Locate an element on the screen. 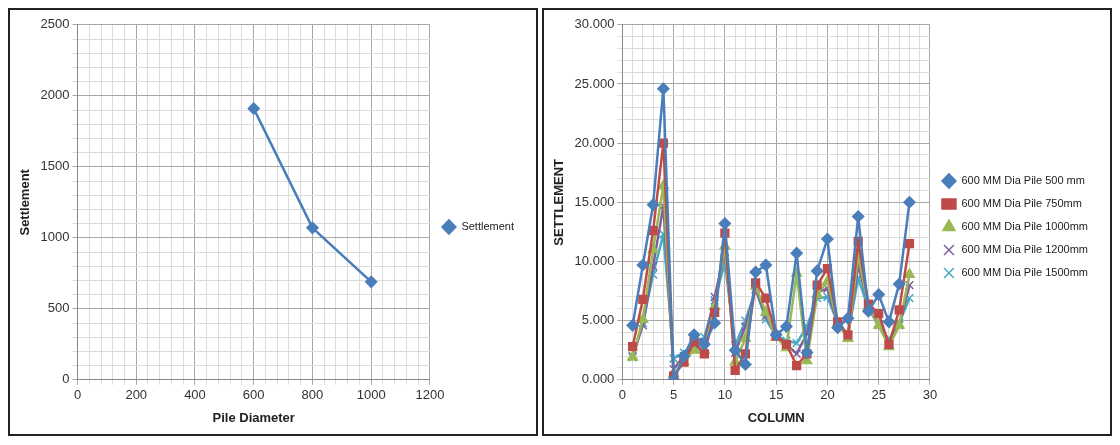 The image size is (1120, 445). y-tick-label: 0.000 is located at coordinates (598, 379).